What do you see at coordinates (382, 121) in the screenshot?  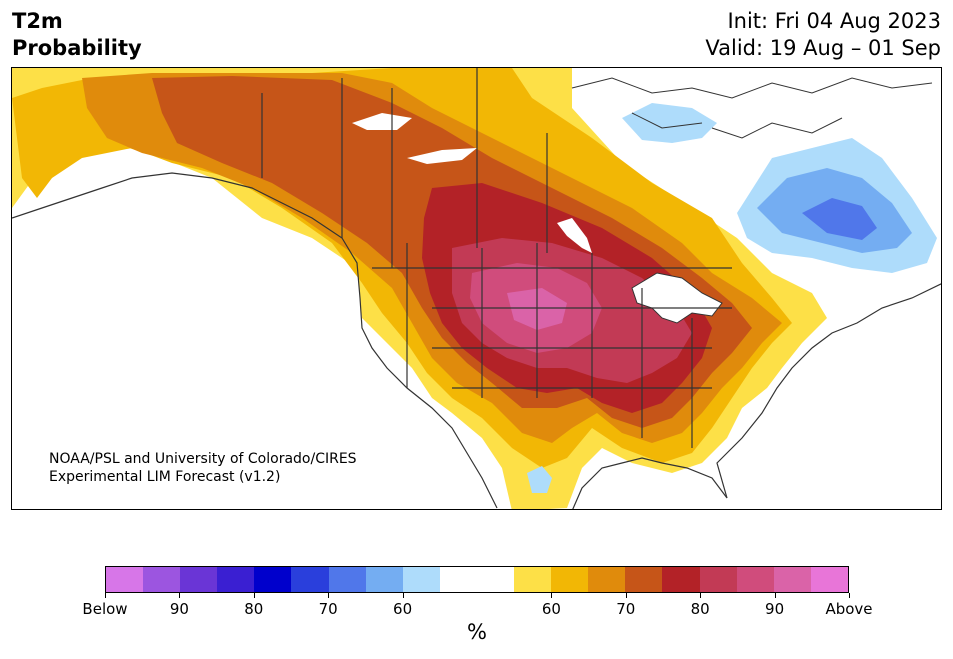 I see `great-slave-lake` at bounding box center [382, 121].